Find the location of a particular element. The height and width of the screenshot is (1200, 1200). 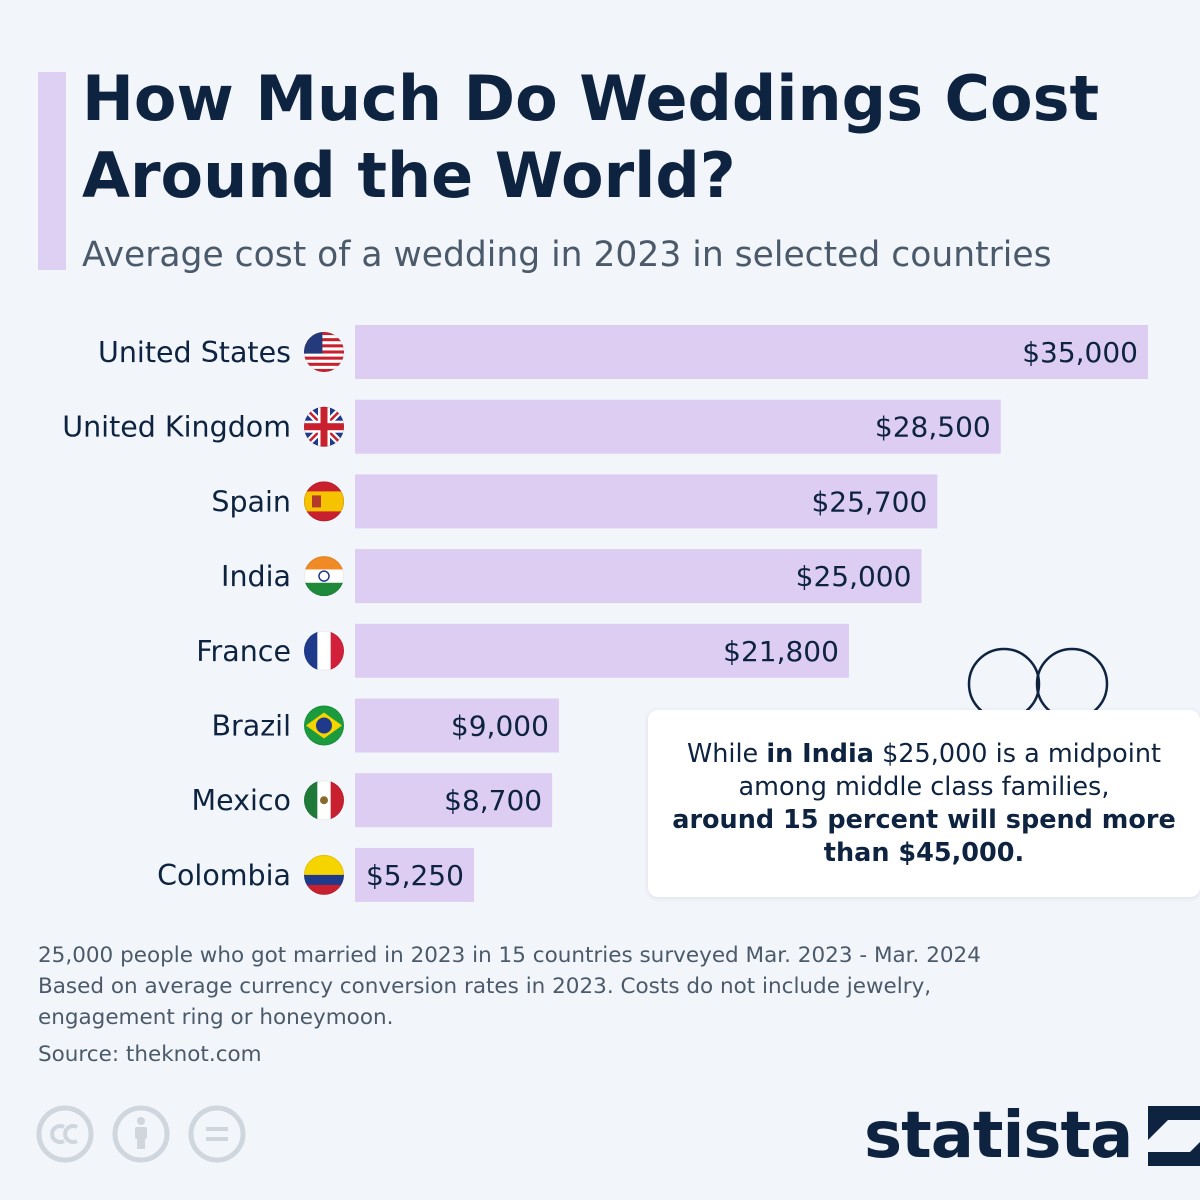

value-label: $25,700 is located at coordinates (869, 501).